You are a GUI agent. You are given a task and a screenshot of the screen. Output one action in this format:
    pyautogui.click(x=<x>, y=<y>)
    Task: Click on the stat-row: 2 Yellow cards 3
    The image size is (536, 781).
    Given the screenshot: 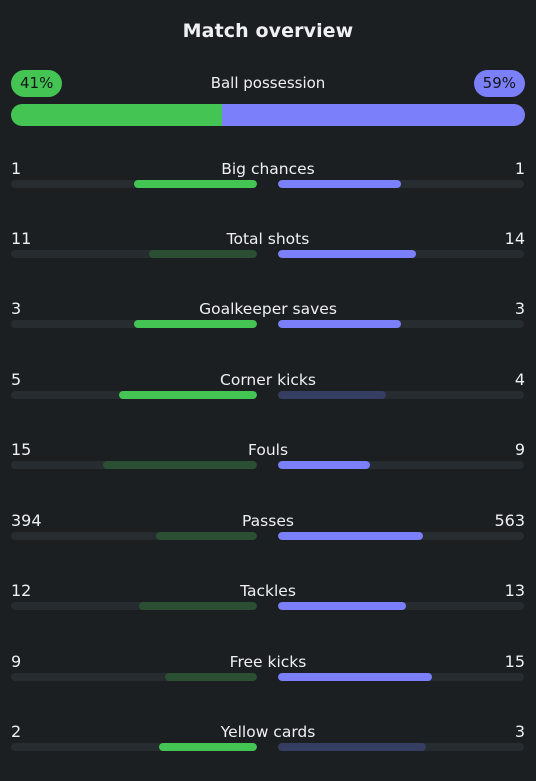 What is the action you would take?
    pyautogui.click(x=268, y=742)
    